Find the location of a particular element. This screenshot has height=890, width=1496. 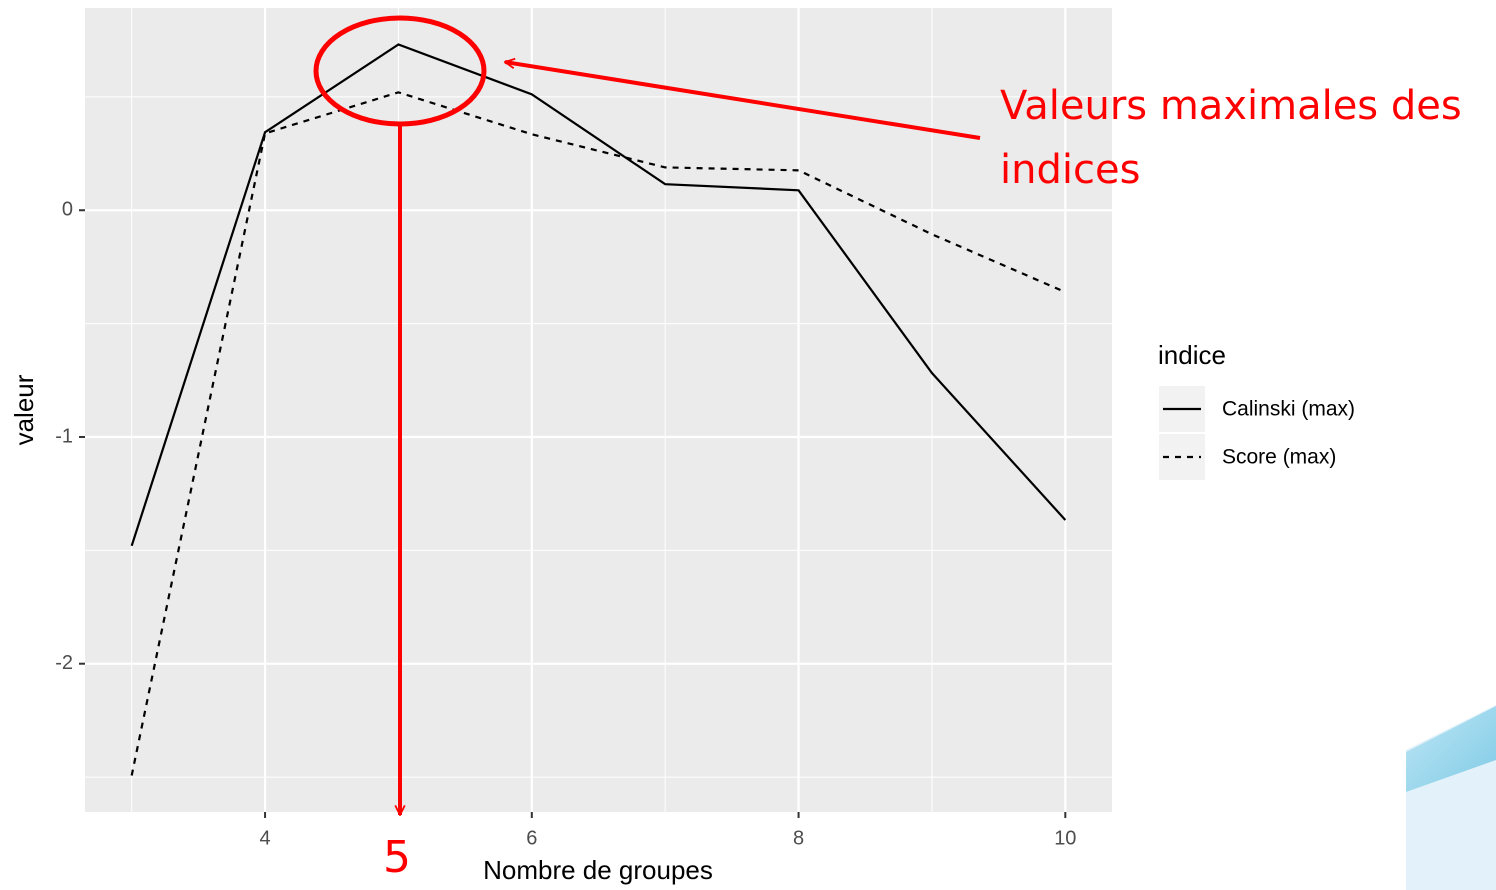

callout-text: Valeurs maximales des is located at coordinates (1231, 106).